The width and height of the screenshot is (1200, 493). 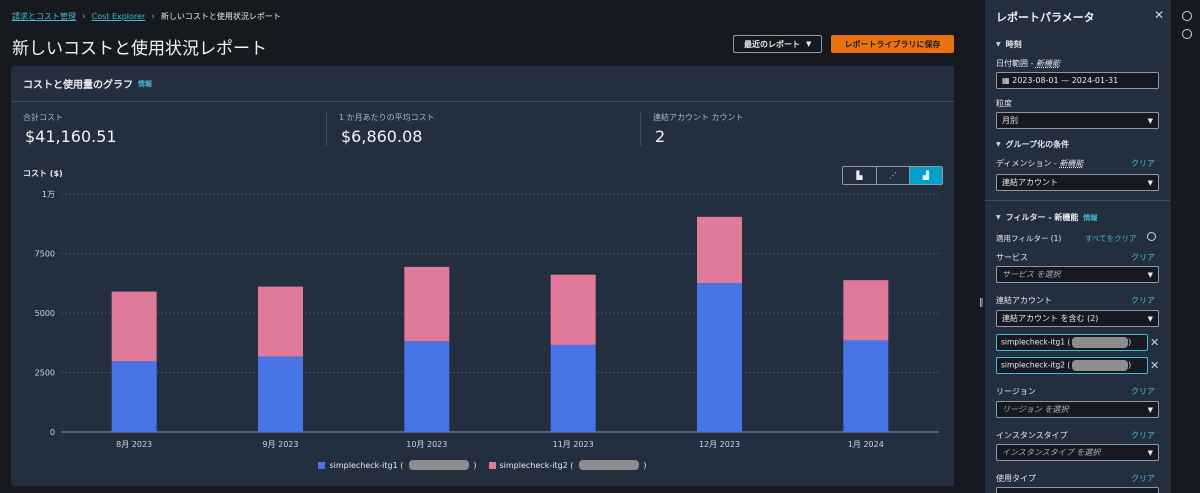 I want to click on dimension-label: ディメンション - 新機能, so click(x=1040, y=163).